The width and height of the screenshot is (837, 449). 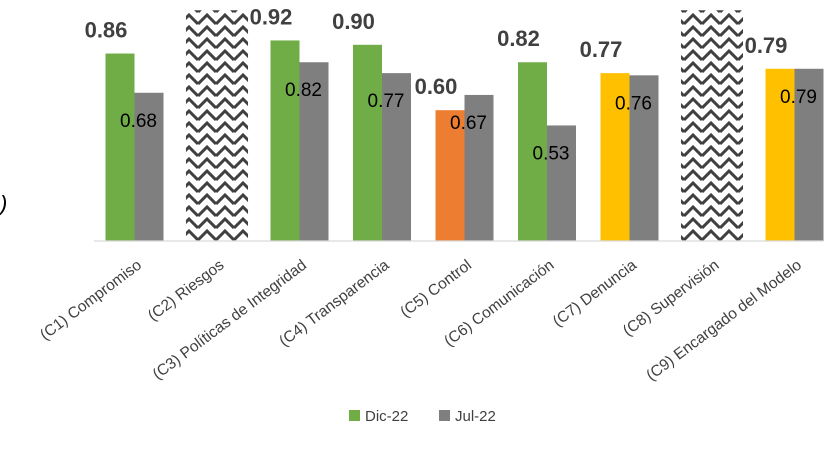 I want to click on data-label-jul-22-c3-politicas-de-integridad: 0.82, so click(x=303, y=90).